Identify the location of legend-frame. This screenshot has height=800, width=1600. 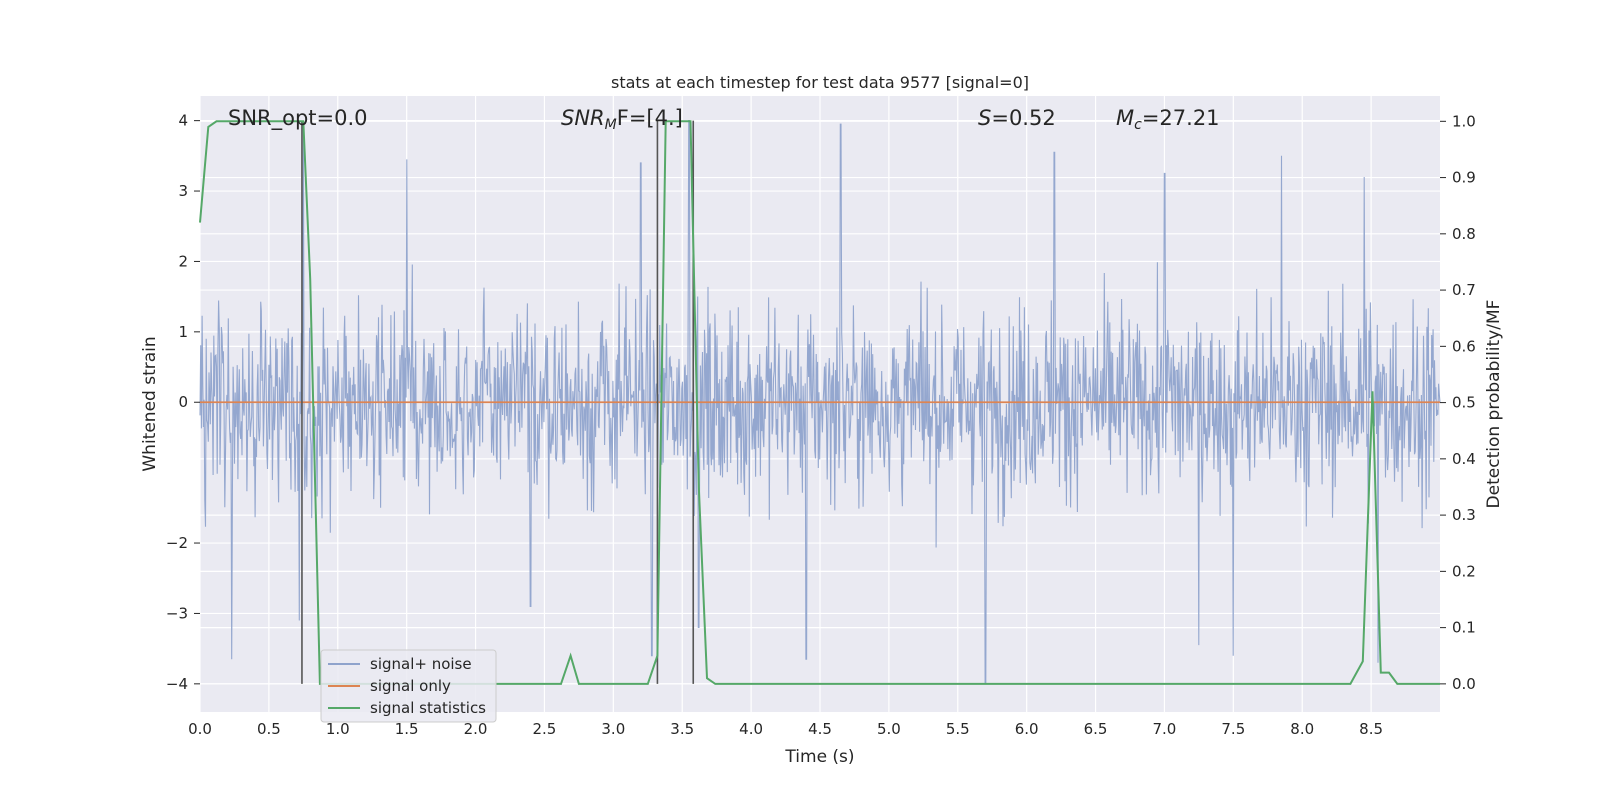
(408, 686).